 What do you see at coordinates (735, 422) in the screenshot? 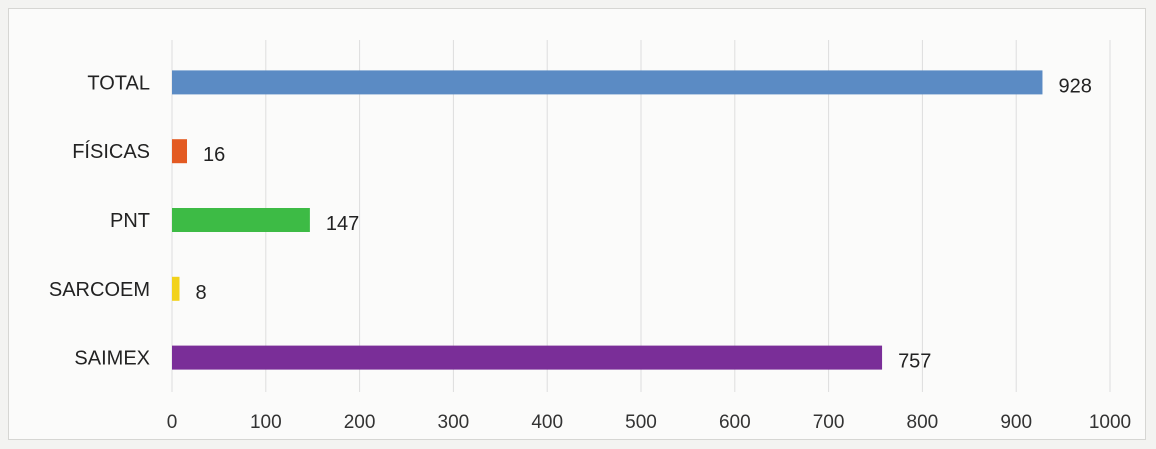
I see `x-tick-label: 600` at bounding box center [735, 422].